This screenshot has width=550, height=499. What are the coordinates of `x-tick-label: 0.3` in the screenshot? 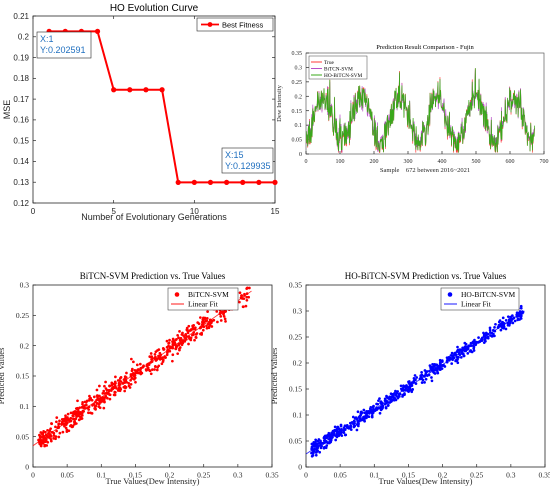 It's located at (511, 475).